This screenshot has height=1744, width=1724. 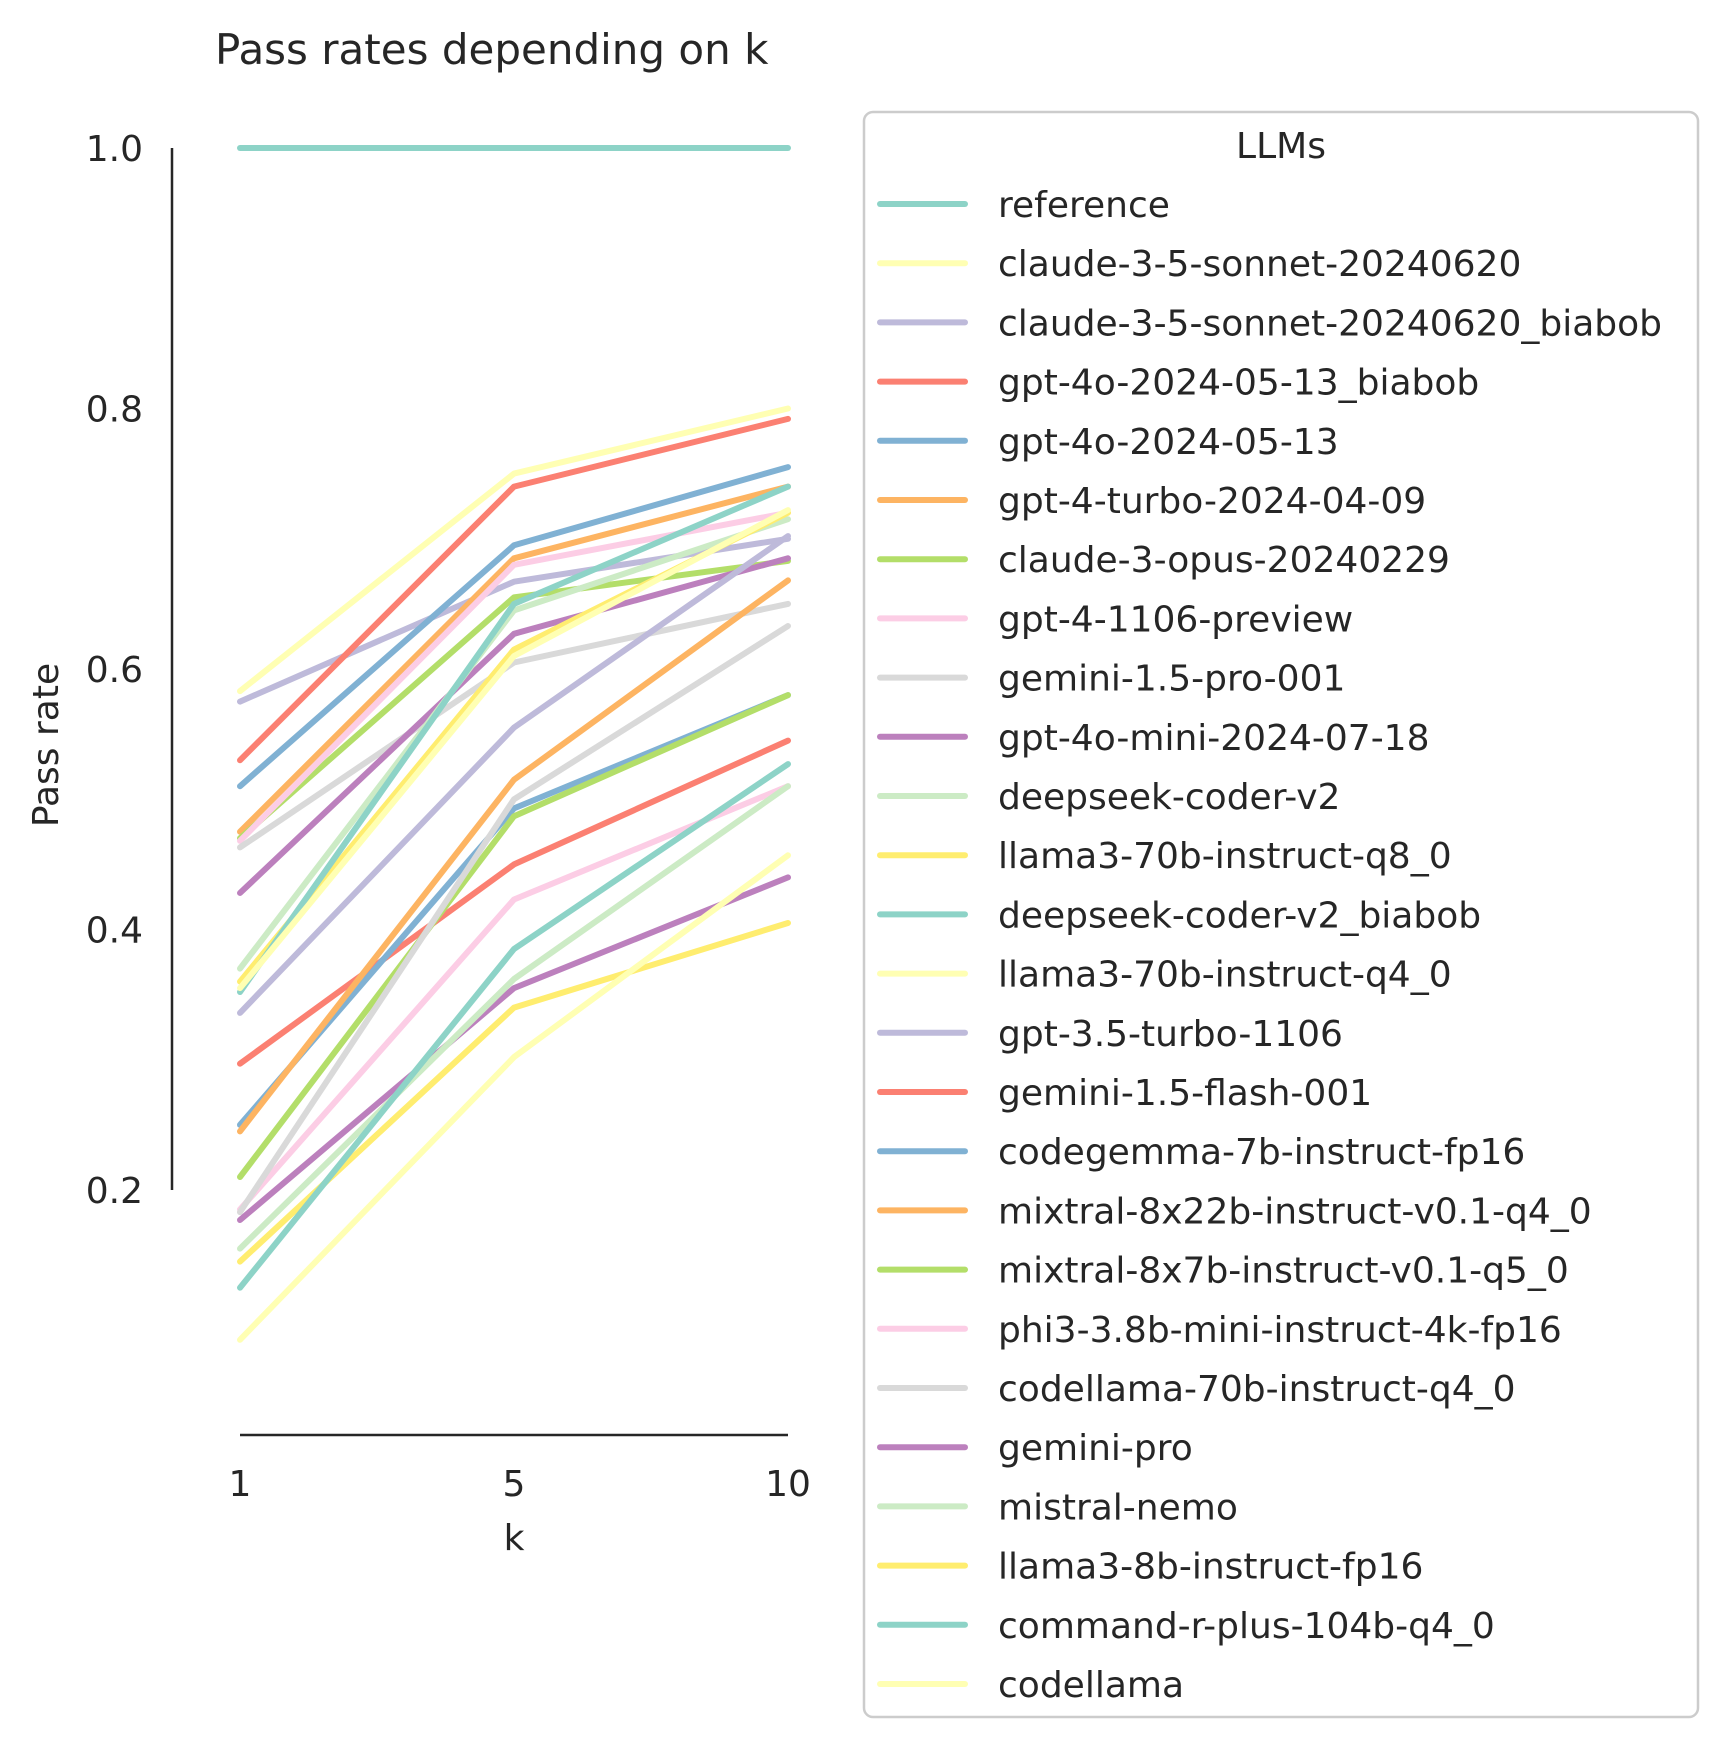 I want to click on legend-label: gemini-pro, so click(x=1095, y=1448).